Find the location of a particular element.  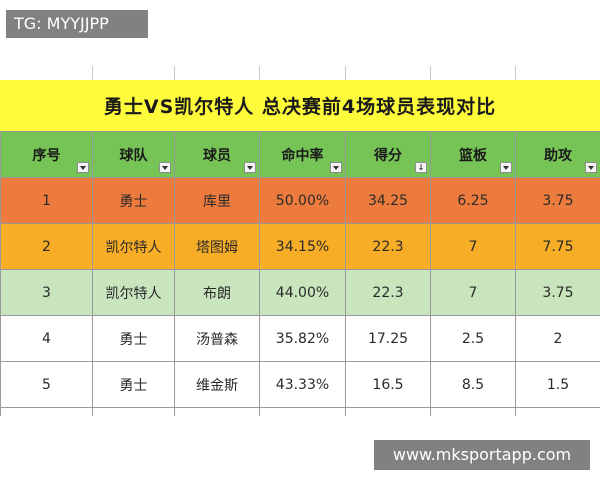

col-header-rebounds: 篮板 is located at coordinates (473, 154).